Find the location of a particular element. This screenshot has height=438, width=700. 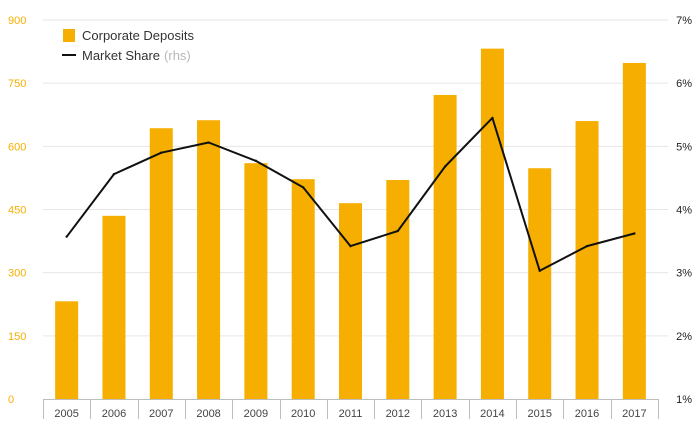

x-tick-label: 2009 is located at coordinates (256, 414).